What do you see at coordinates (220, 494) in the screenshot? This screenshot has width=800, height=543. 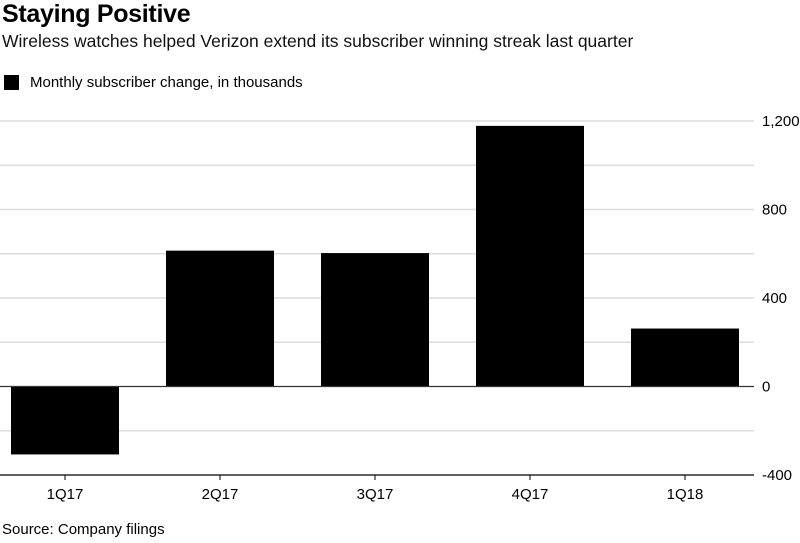 I see `x-tick-label: 2Q17` at bounding box center [220, 494].